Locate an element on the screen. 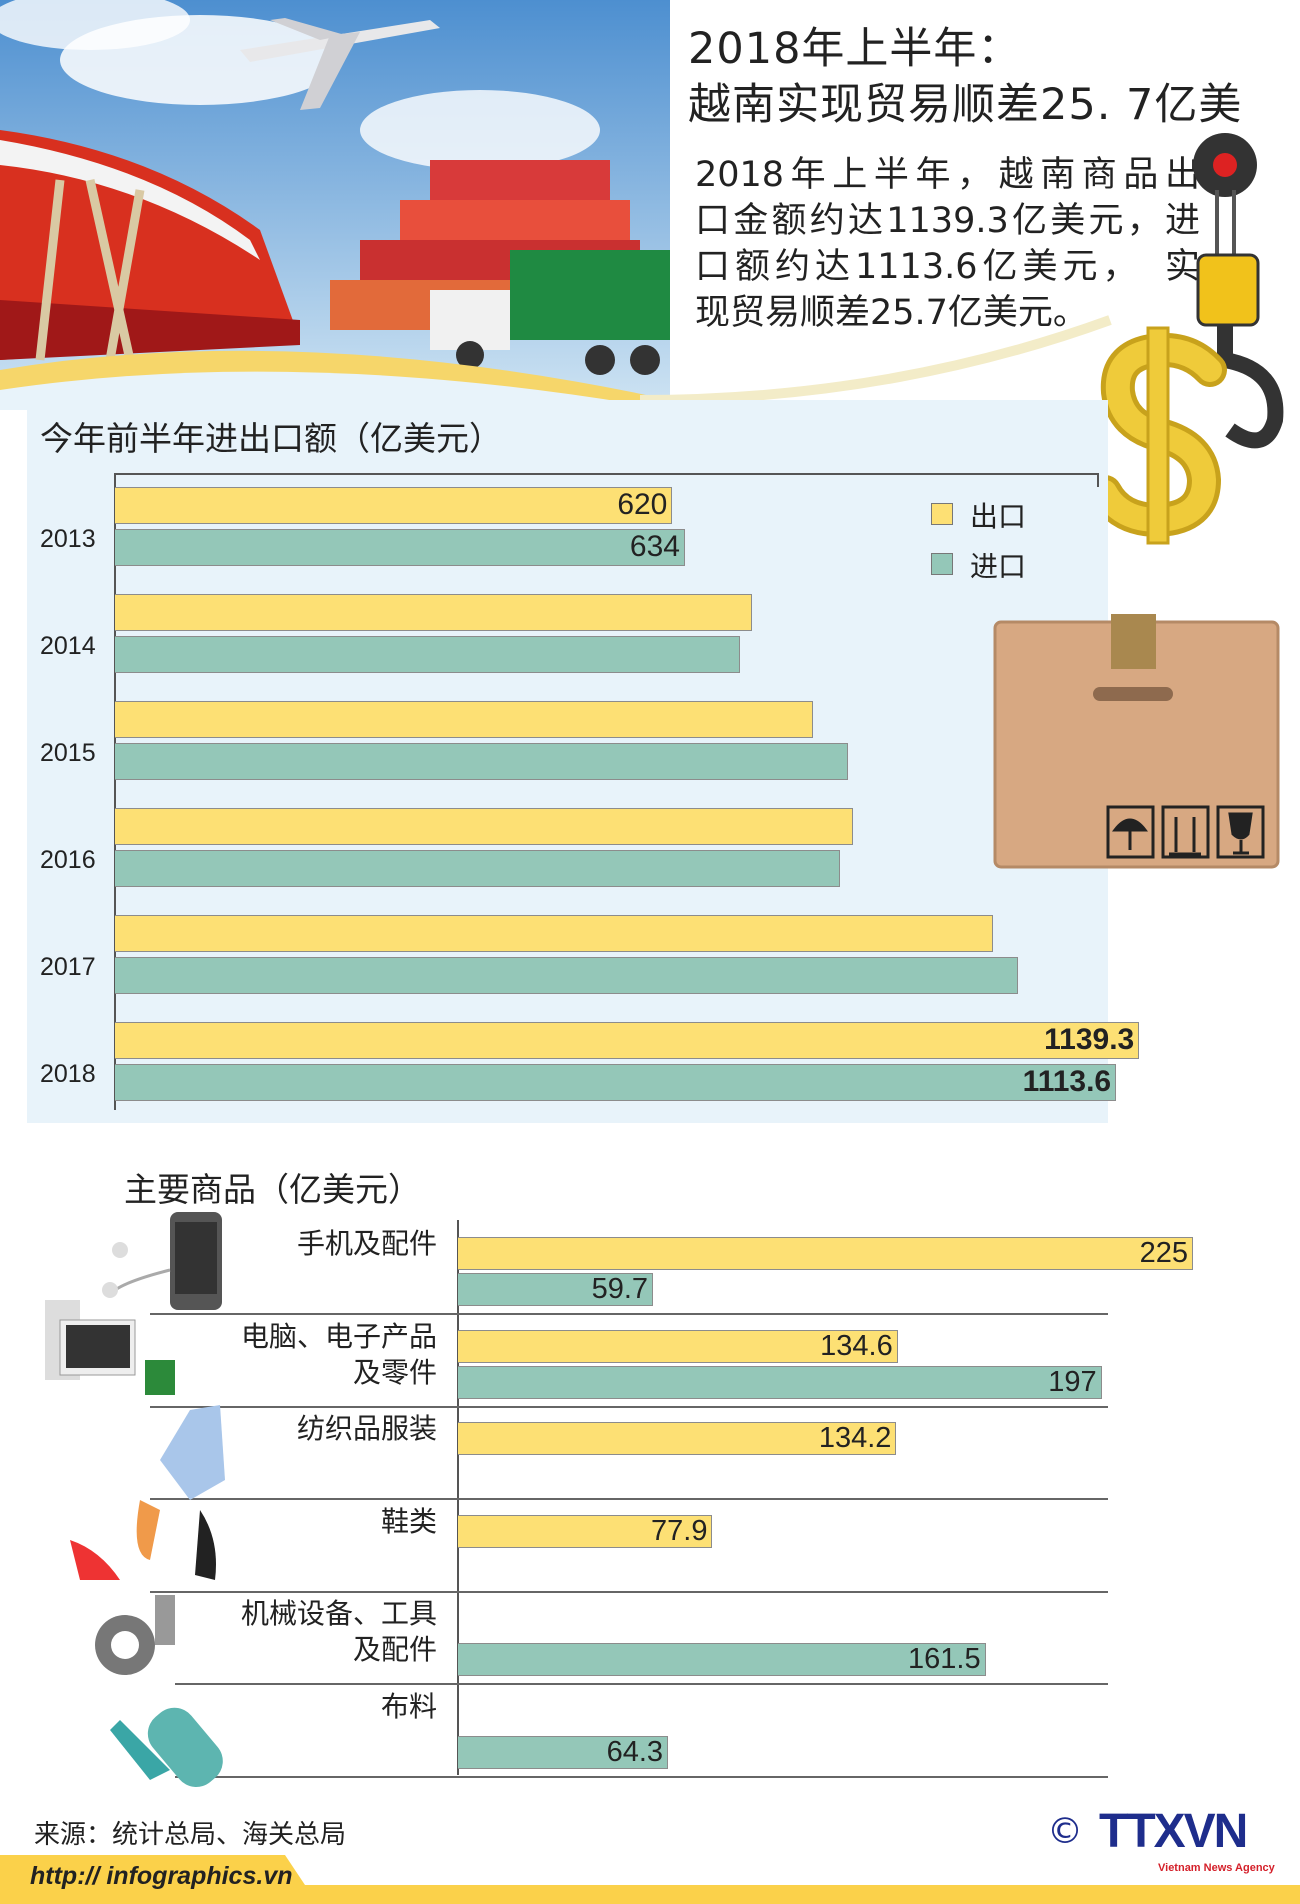 The height and width of the screenshot is (1904, 1300). shirt-icon is located at coordinates (192, 1452).